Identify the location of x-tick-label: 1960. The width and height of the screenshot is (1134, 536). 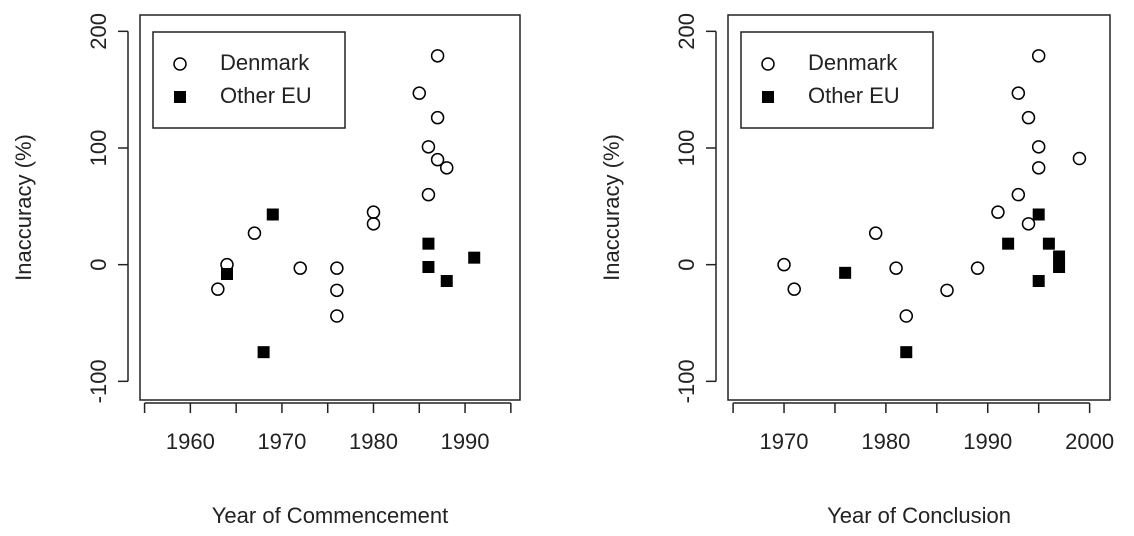
(190, 441).